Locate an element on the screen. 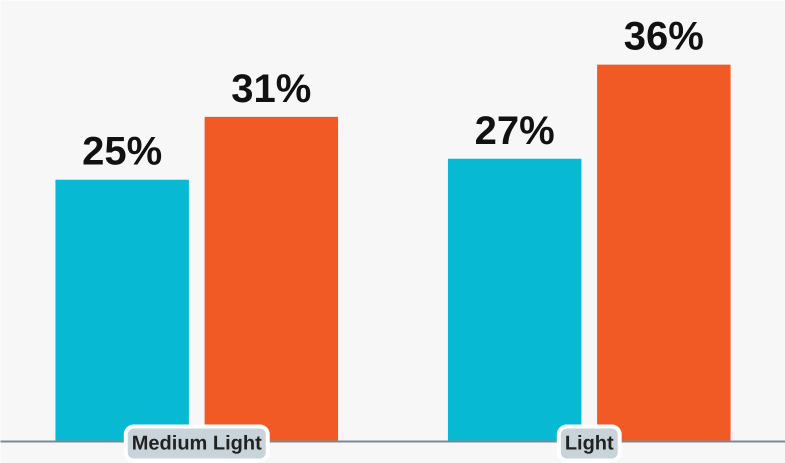 The width and height of the screenshot is (785, 463). data-label: 27% is located at coordinates (514, 130).